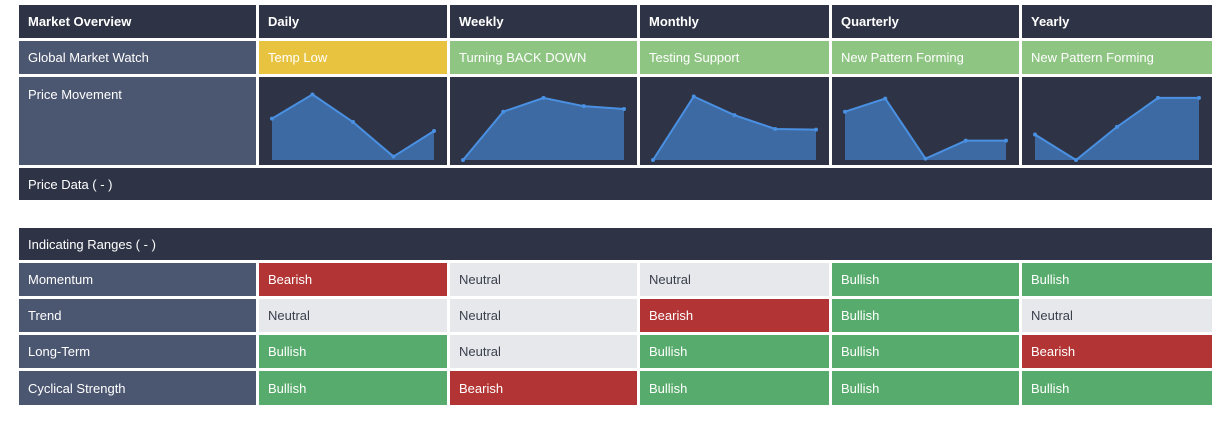 This screenshot has width=1232, height=424. What do you see at coordinates (353, 279) in the screenshot?
I see `range-cell-momentum-daily: Bearish` at bounding box center [353, 279].